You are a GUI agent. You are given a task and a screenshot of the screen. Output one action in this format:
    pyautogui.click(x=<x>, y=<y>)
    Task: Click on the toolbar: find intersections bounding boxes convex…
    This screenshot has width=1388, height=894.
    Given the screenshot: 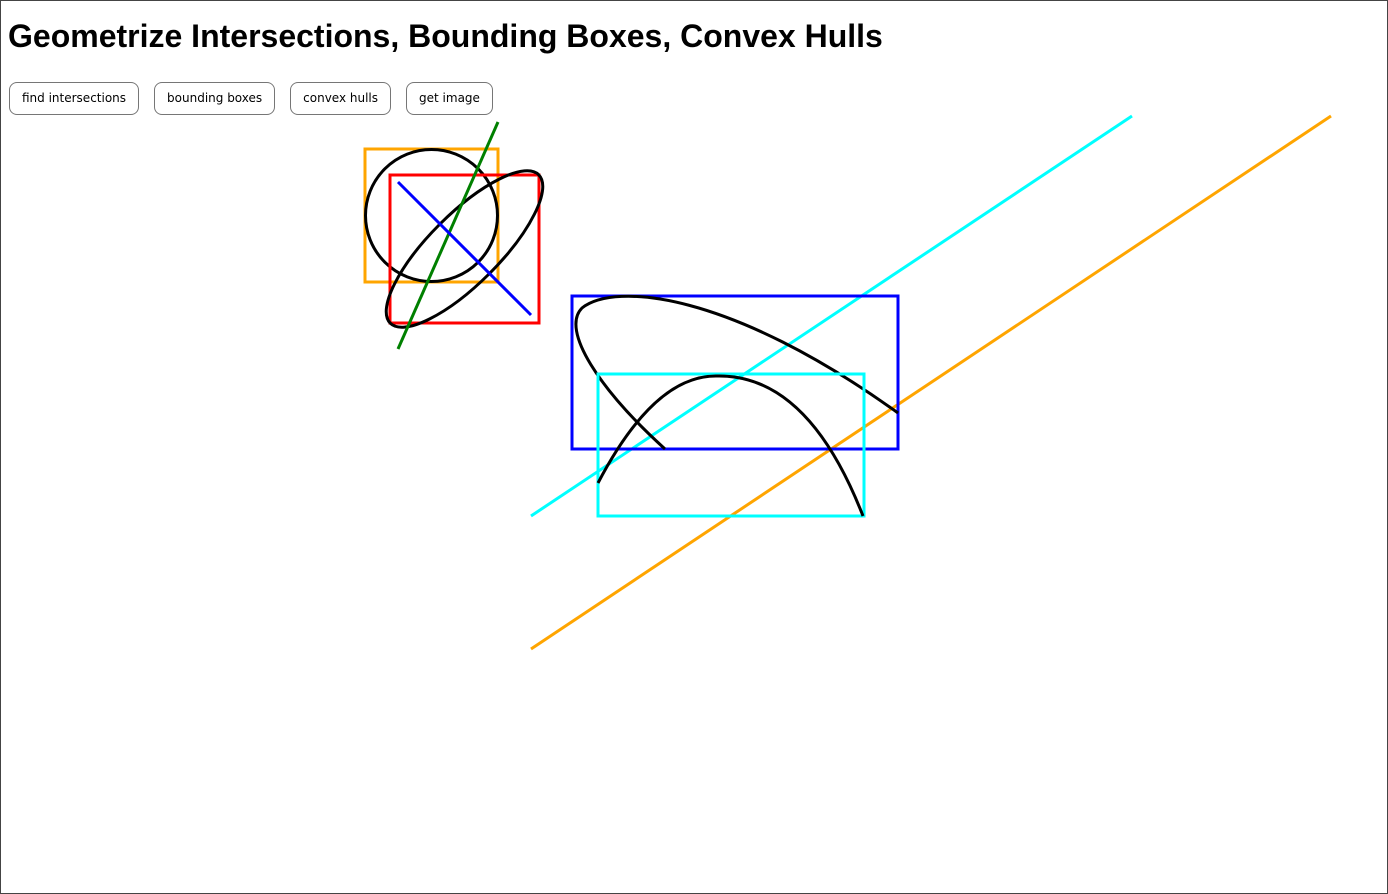 What is the action you would take?
    pyautogui.click(x=251, y=98)
    